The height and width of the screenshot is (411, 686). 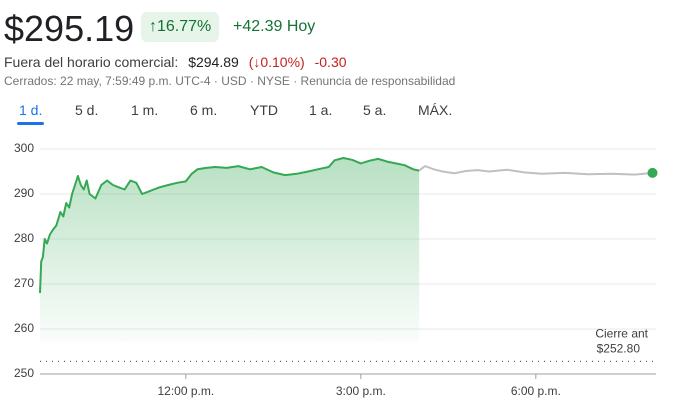 What do you see at coordinates (361, 391) in the screenshot?
I see `x-tick-label: 3:00 p.m.` at bounding box center [361, 391].